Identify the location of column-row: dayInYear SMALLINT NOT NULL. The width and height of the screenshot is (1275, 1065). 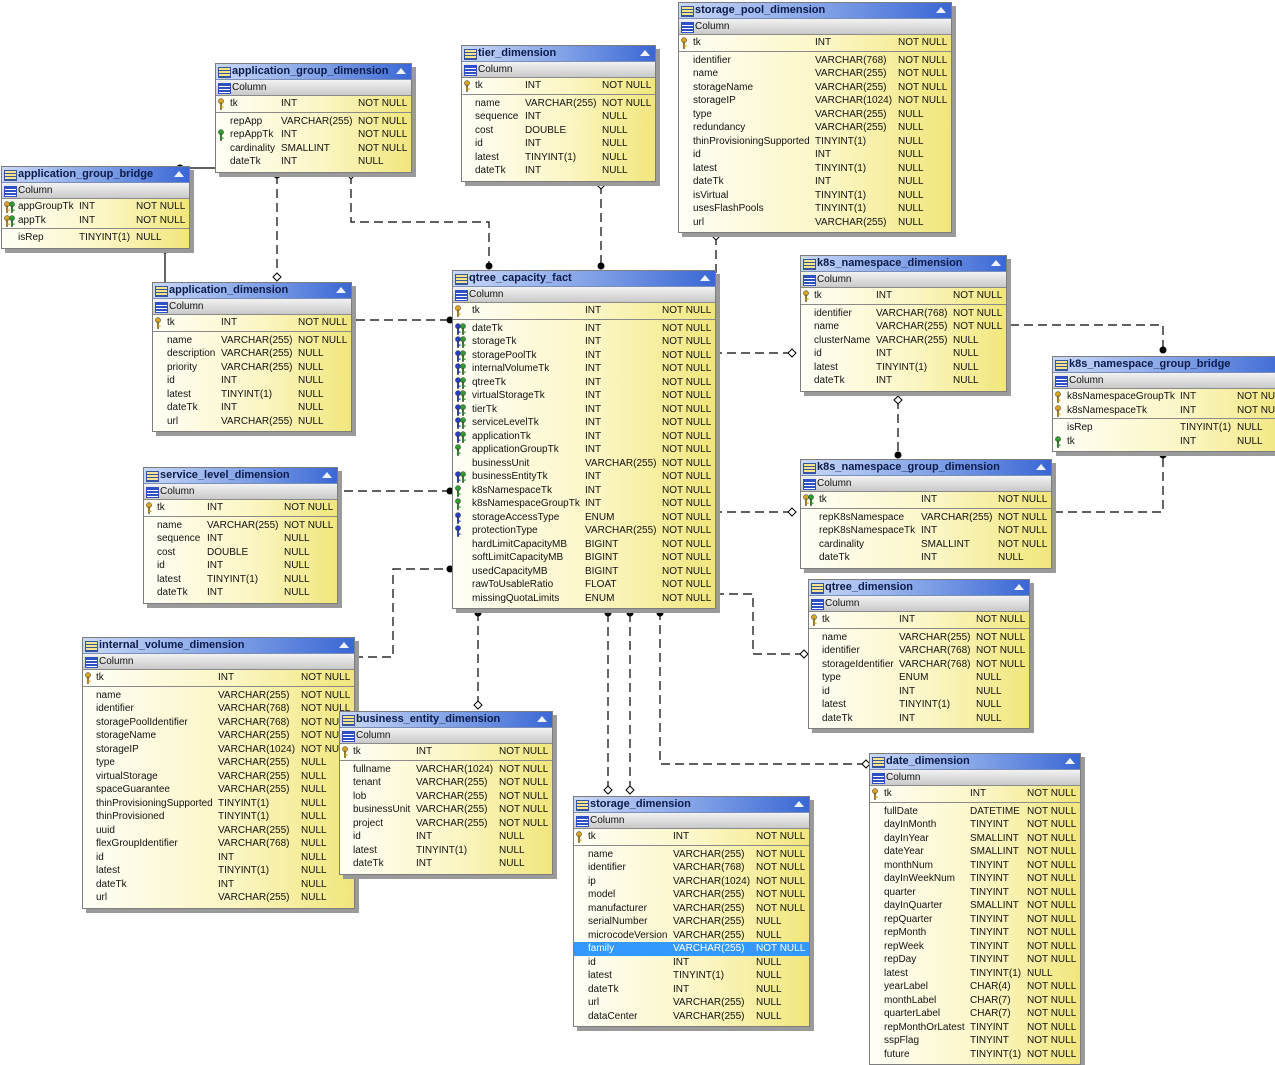
(975, 839).